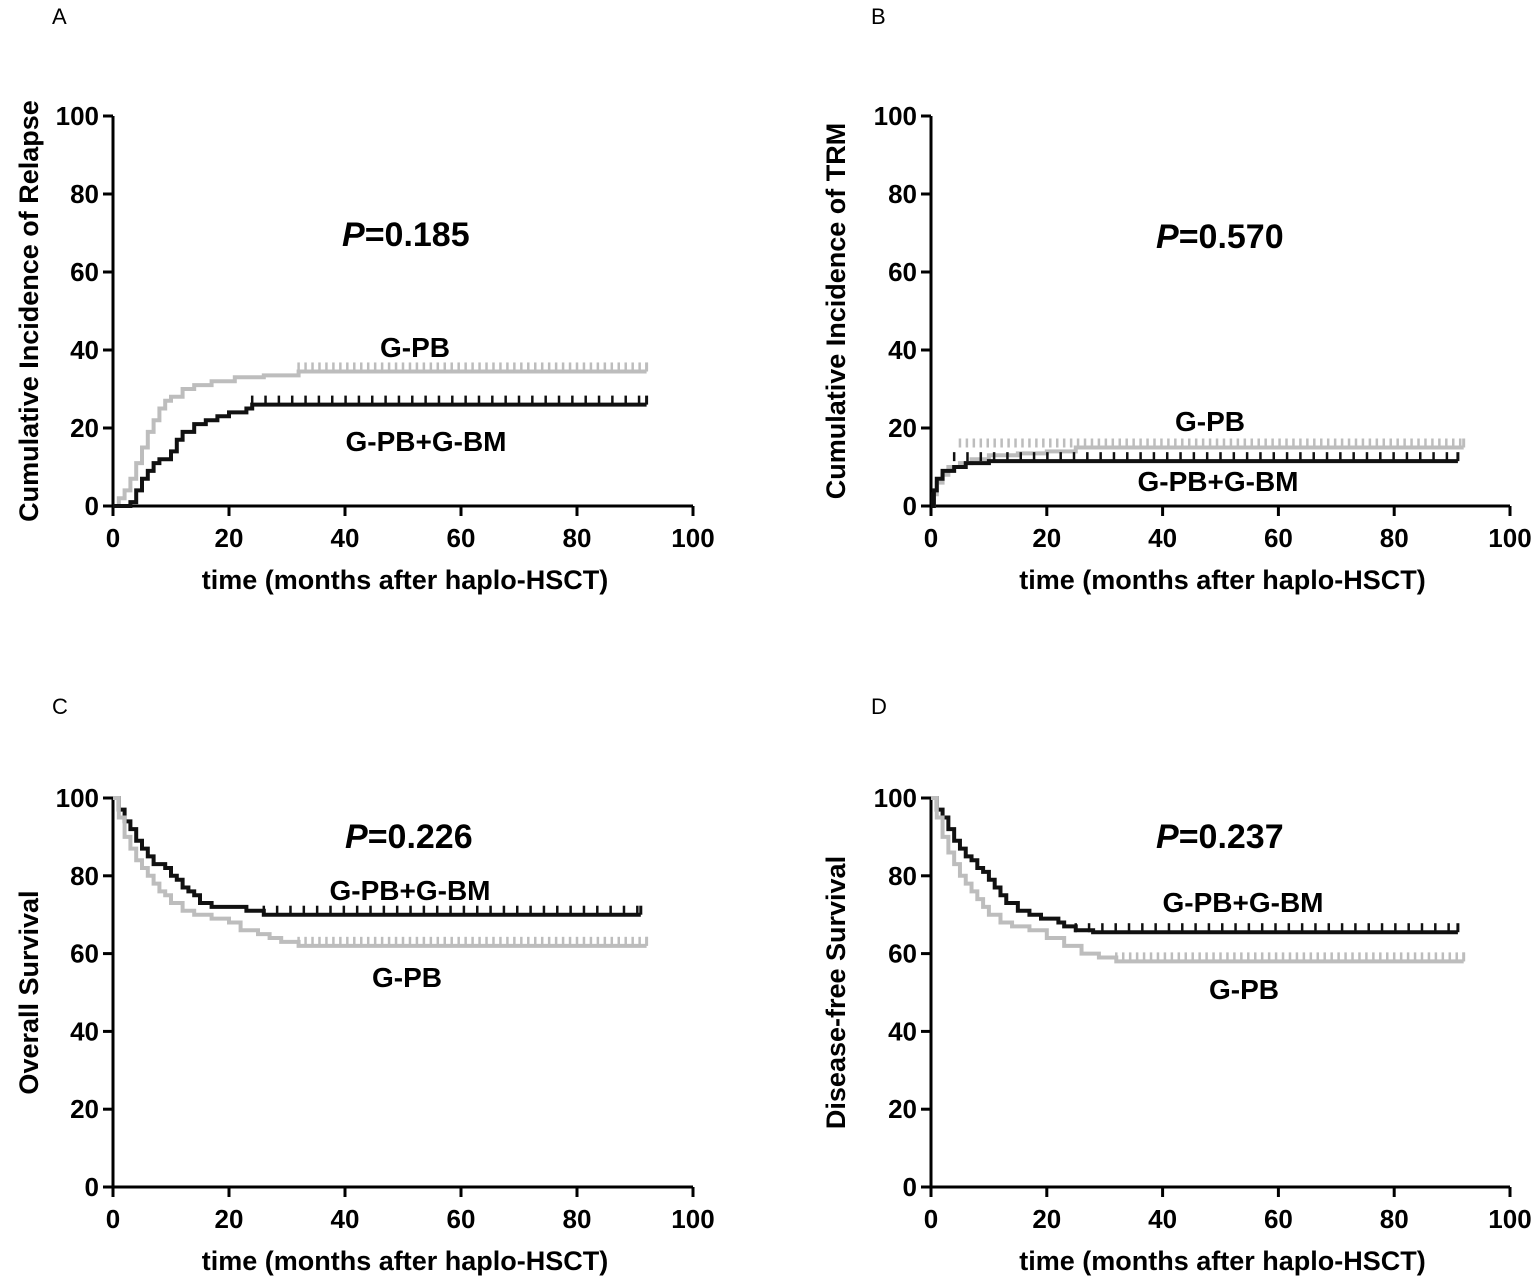 Image resolution: width=1535 pixels, height=1278 pixels. What do you see at coordinates (836, 311) in the screenshot?
I see `y-axis-label: Cumulative Incidence of TRM` at bounding box center [836, 311].